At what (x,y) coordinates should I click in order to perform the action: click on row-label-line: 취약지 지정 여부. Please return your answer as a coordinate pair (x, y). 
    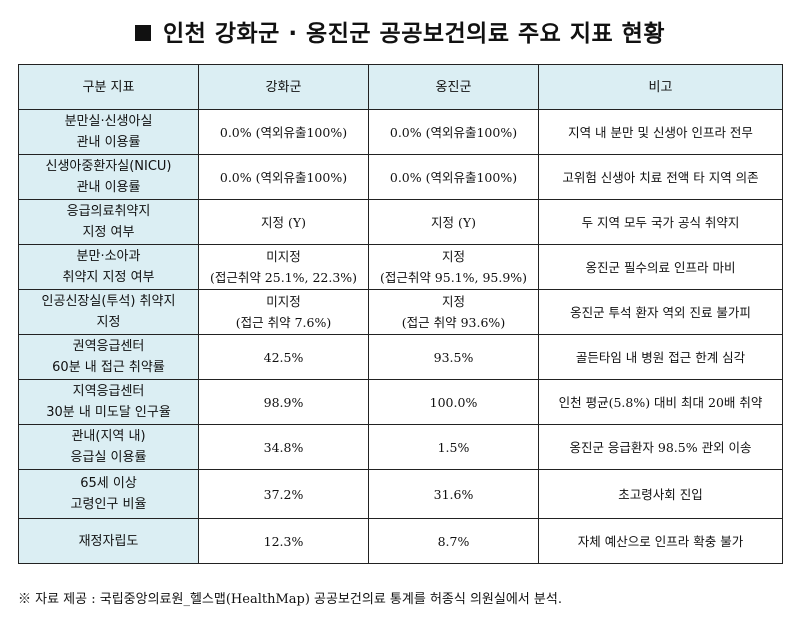
    Looking at the image, I should click on (108, 277).